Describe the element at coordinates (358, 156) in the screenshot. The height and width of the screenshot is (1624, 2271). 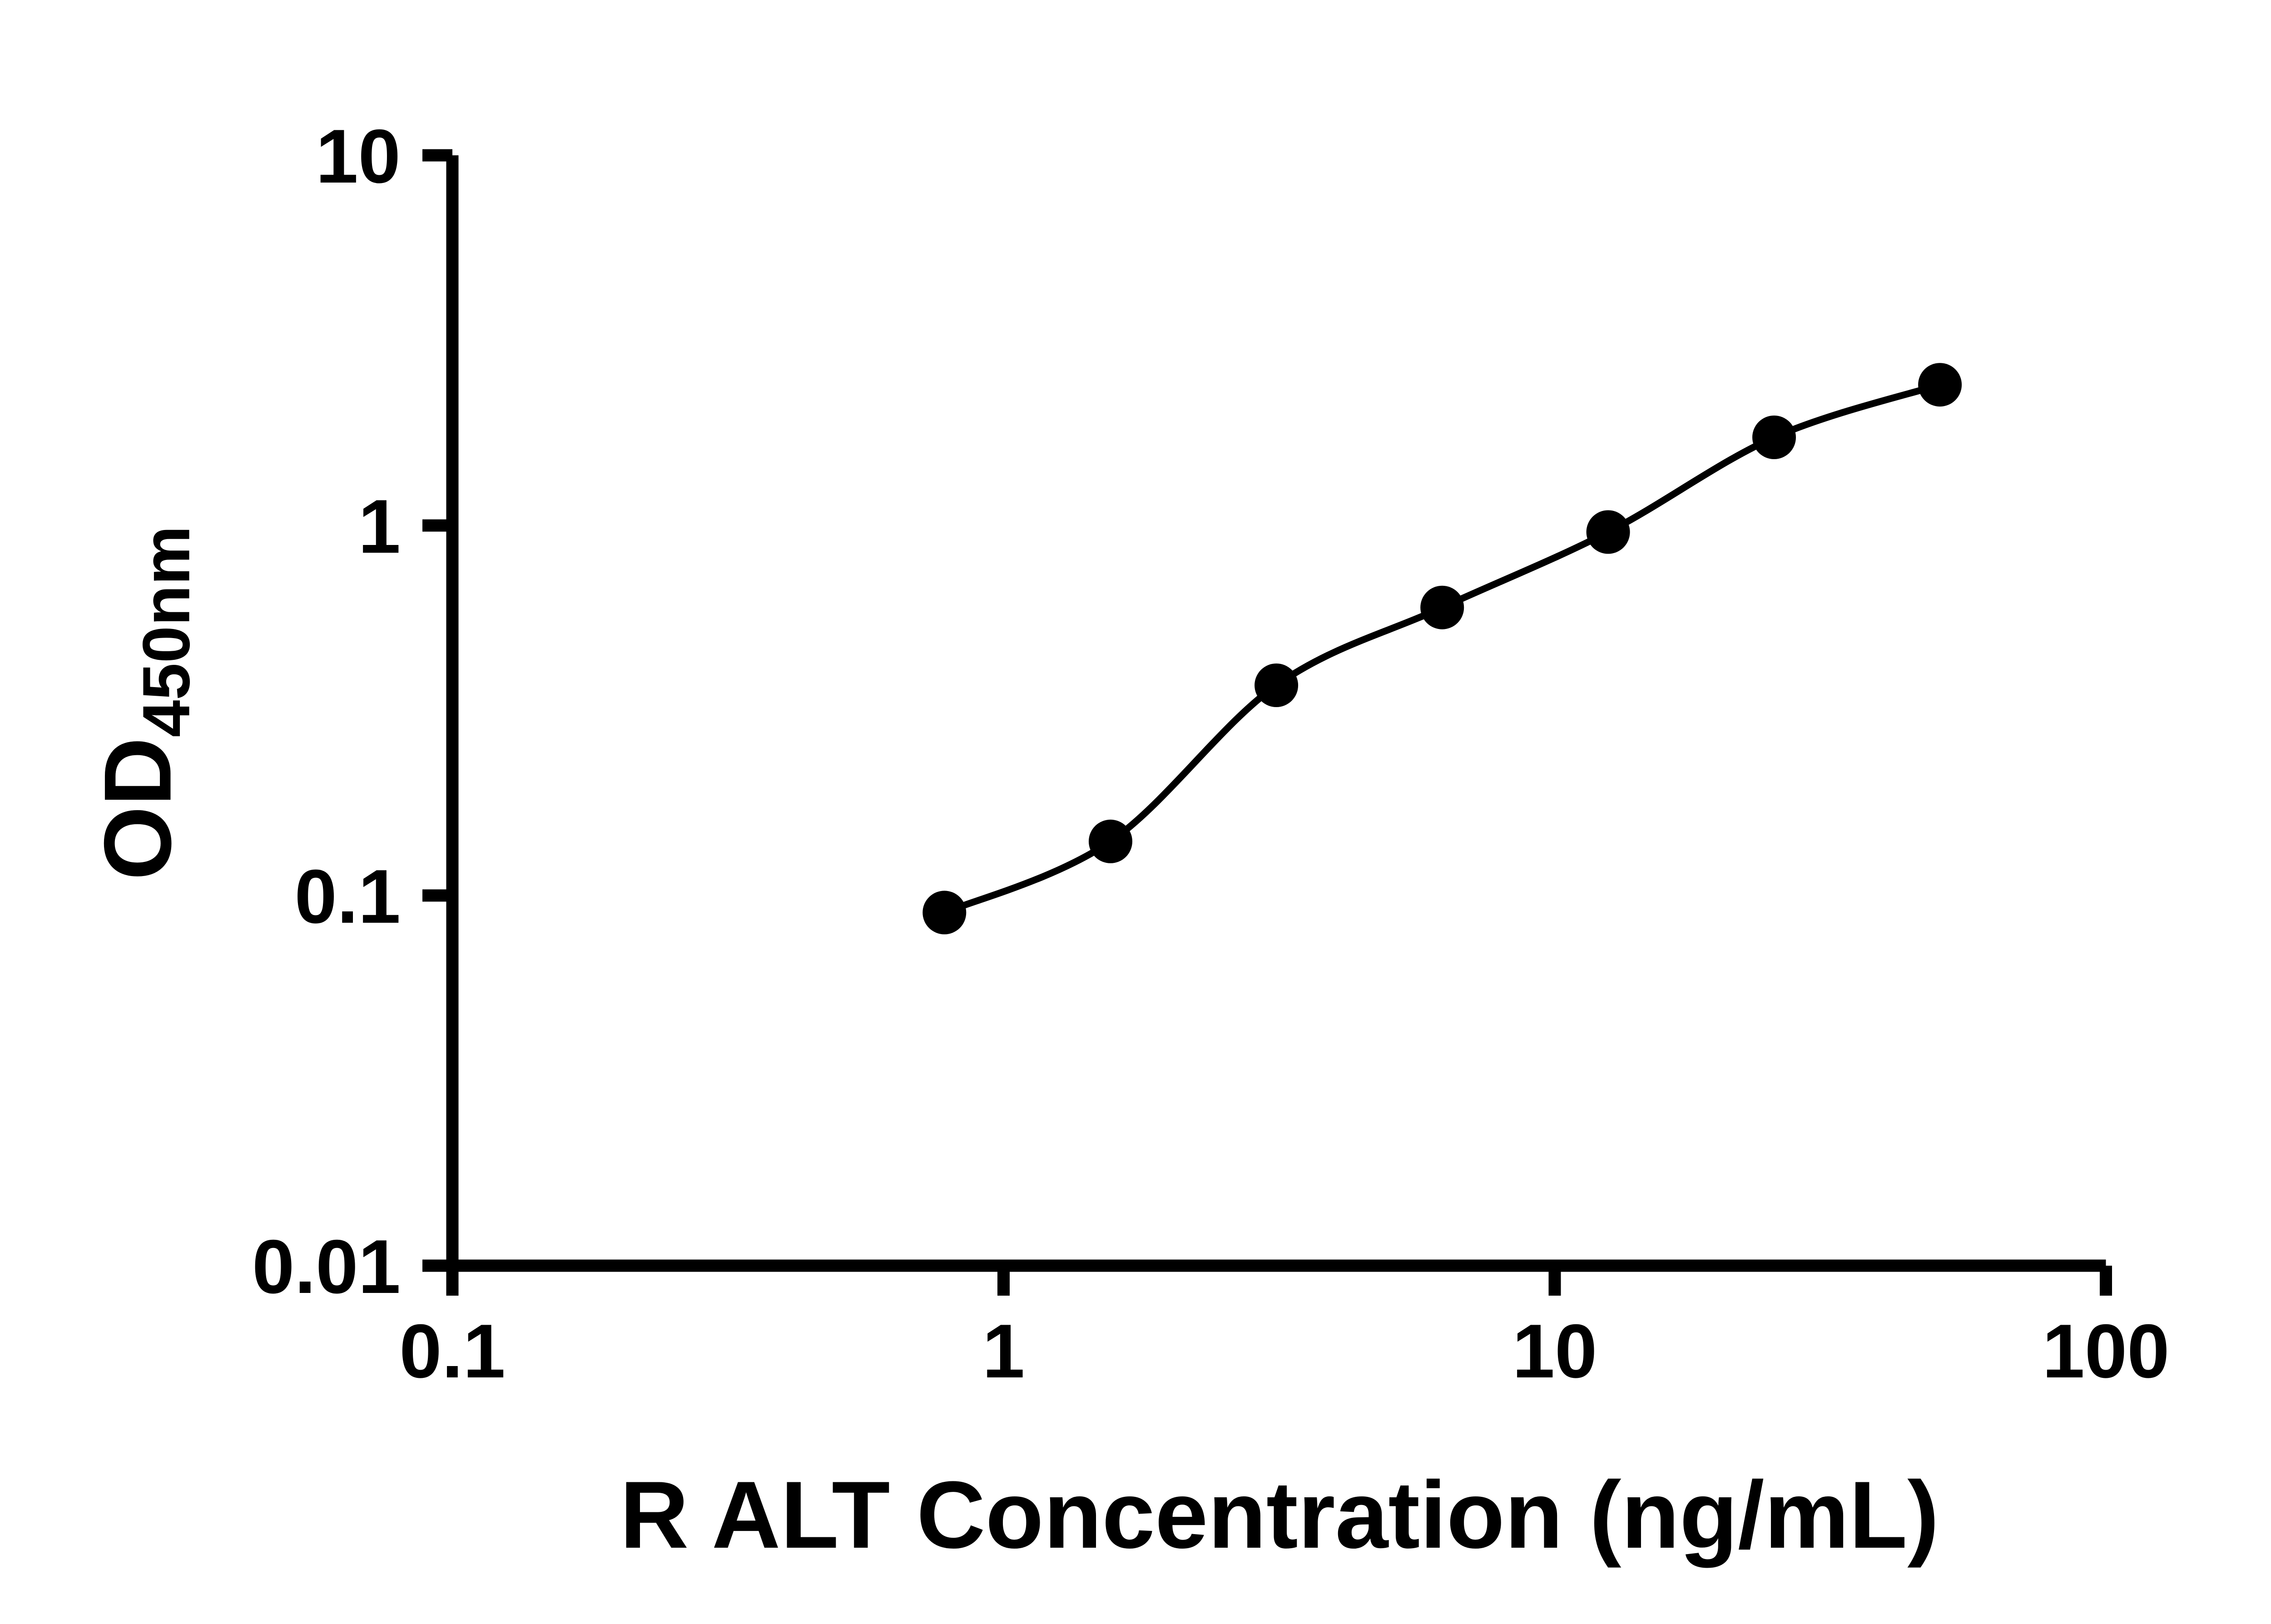
I see `y-tick-label: 10` at that location.